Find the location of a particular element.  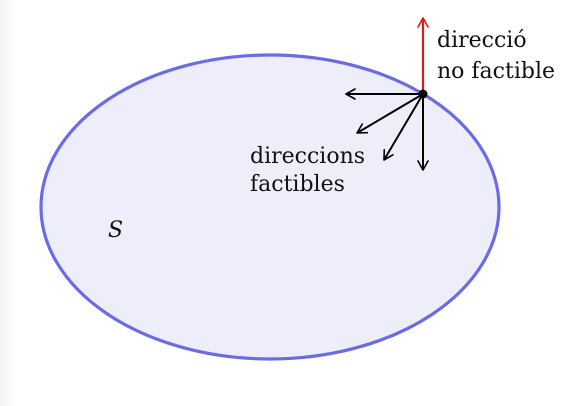

feasible-label-line1: direccions is located at coordinates (307, 156).